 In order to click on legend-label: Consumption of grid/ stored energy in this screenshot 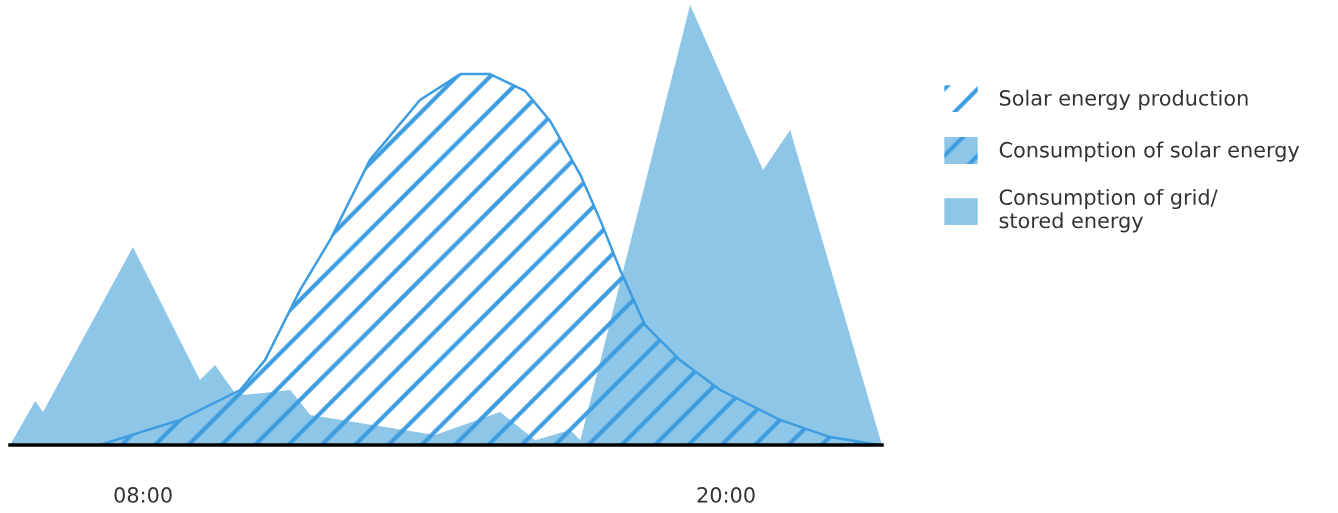, I will do `click(1108, 210)`.